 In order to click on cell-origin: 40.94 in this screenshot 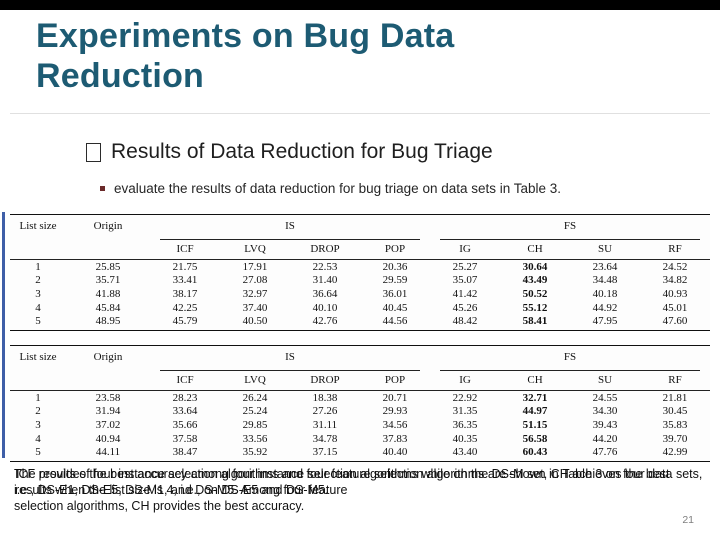, I will do `click(108, 438)`.